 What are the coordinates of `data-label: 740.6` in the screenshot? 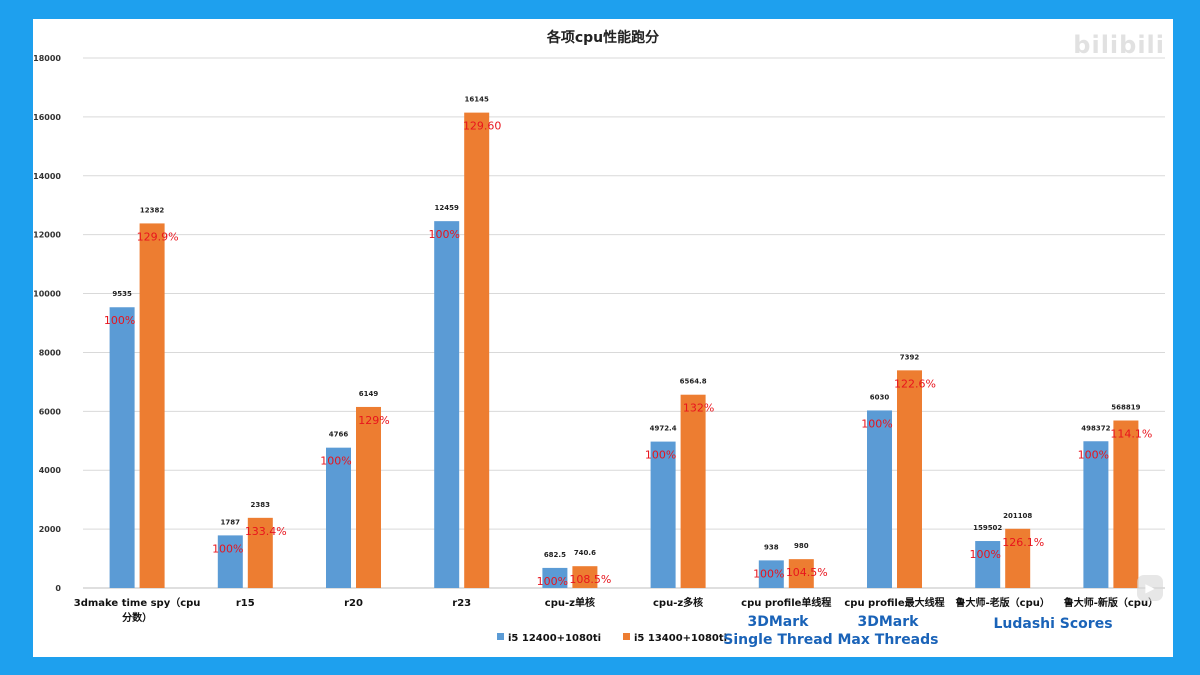 It's located at (585, 553).